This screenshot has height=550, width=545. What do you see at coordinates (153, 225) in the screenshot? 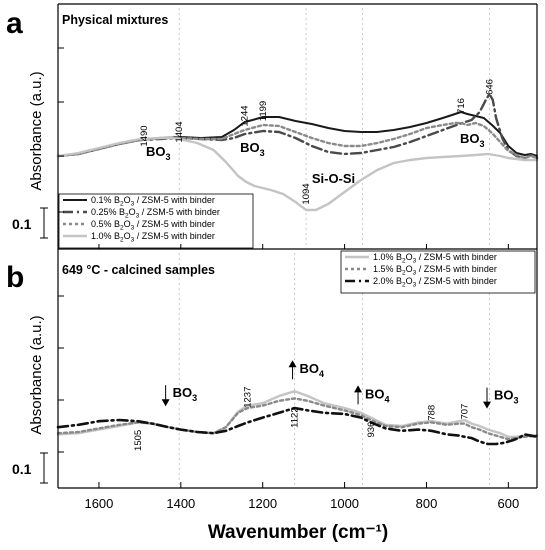
I see `legend-entry: 0.5% B2O3 / ZSM-5 with binder` at bounding box center [153, 225].